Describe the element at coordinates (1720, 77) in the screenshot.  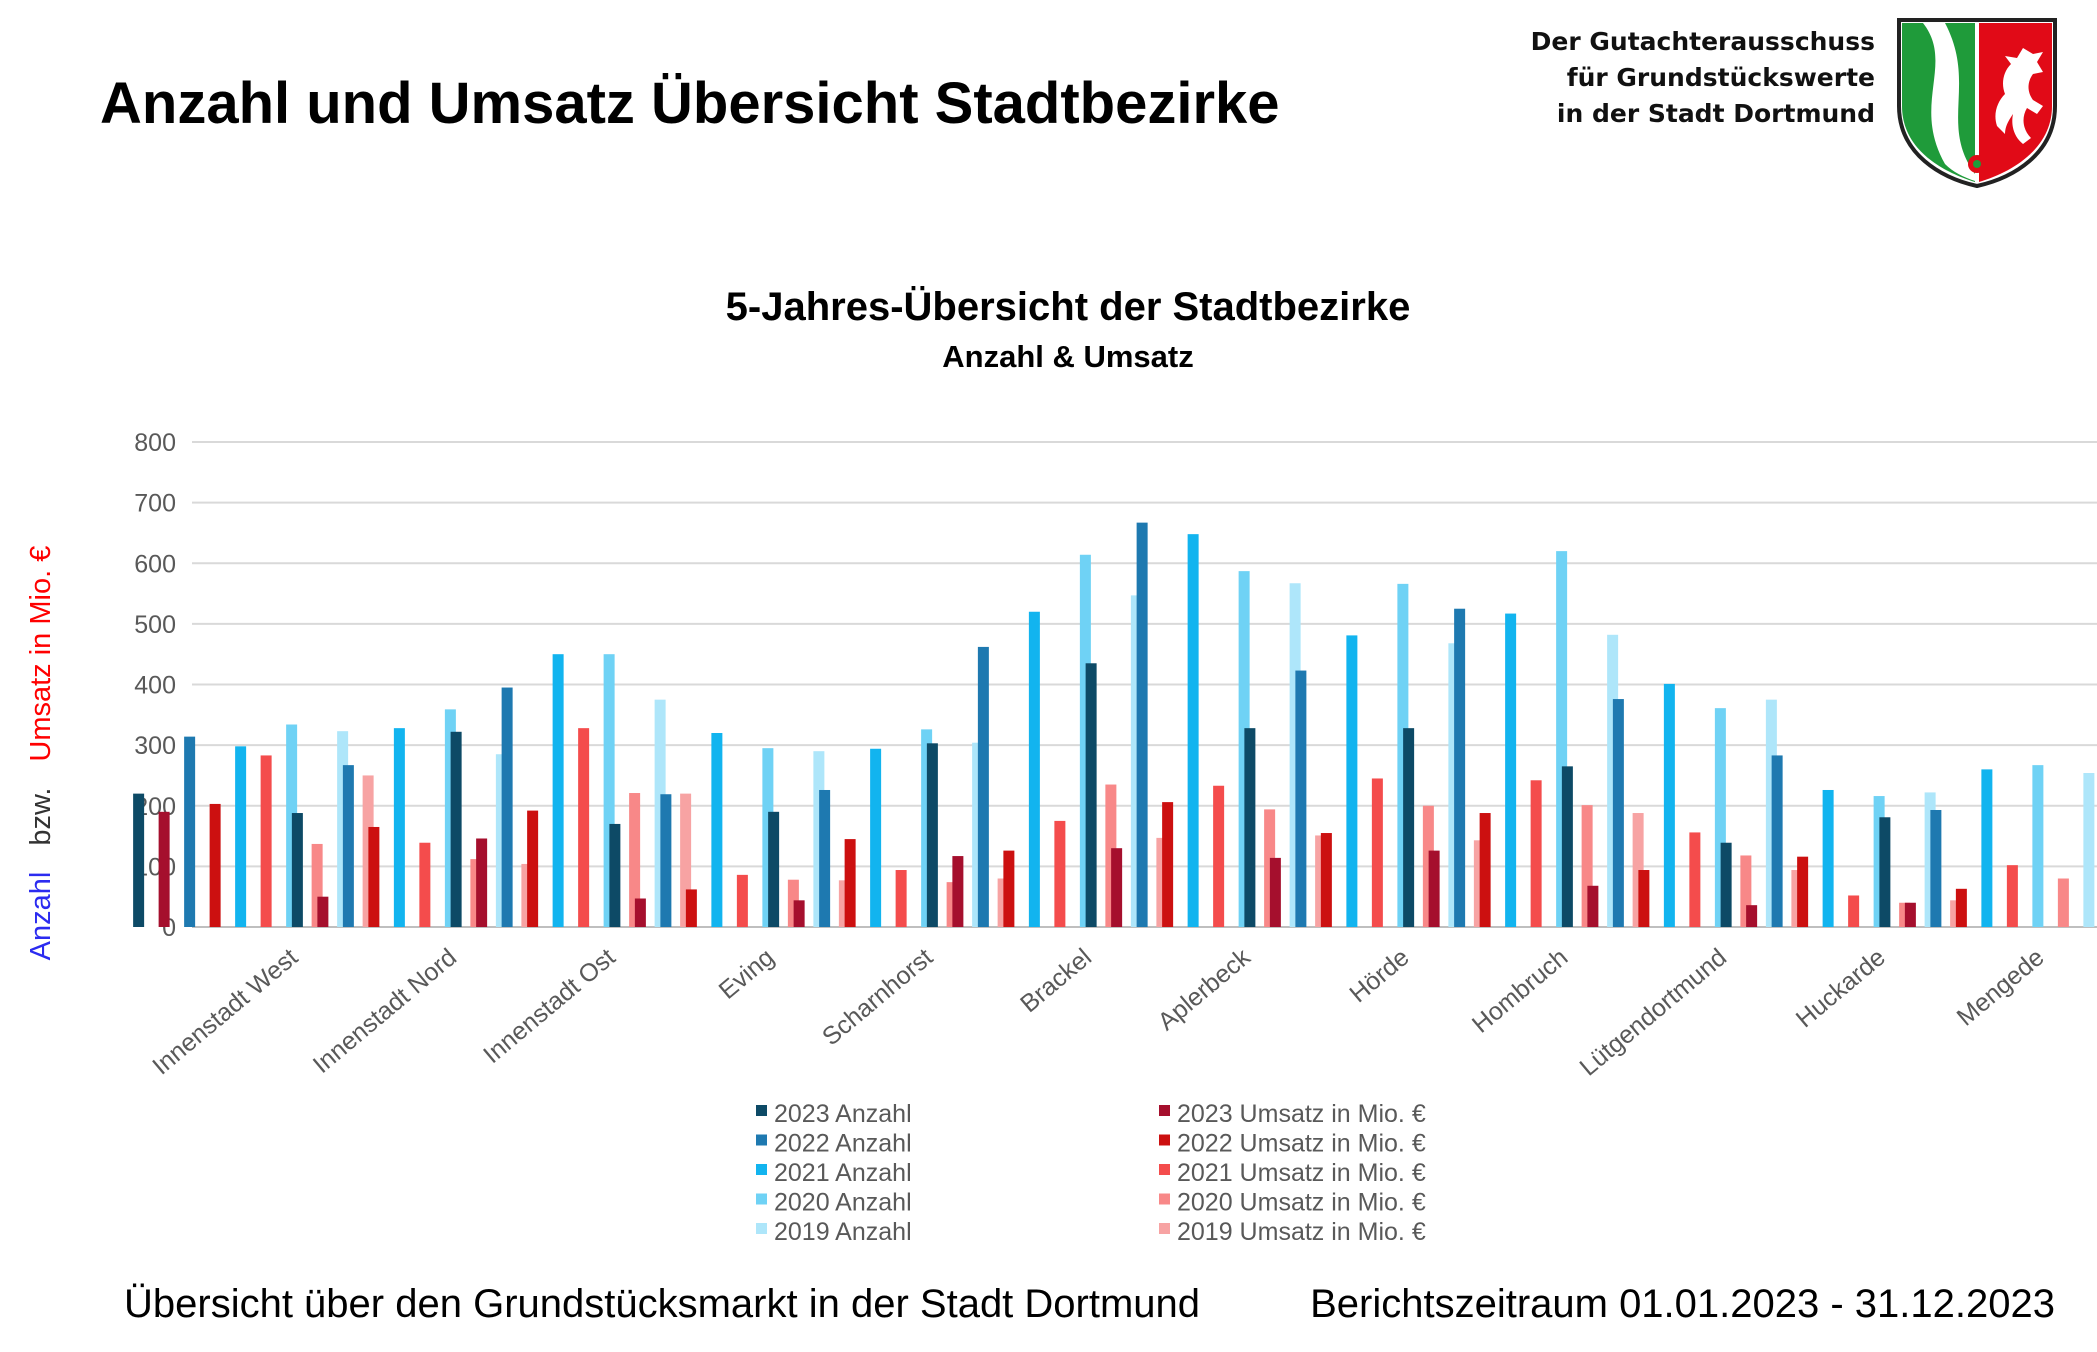
I see `org-line-2: für Grundstückswerte` at that location.